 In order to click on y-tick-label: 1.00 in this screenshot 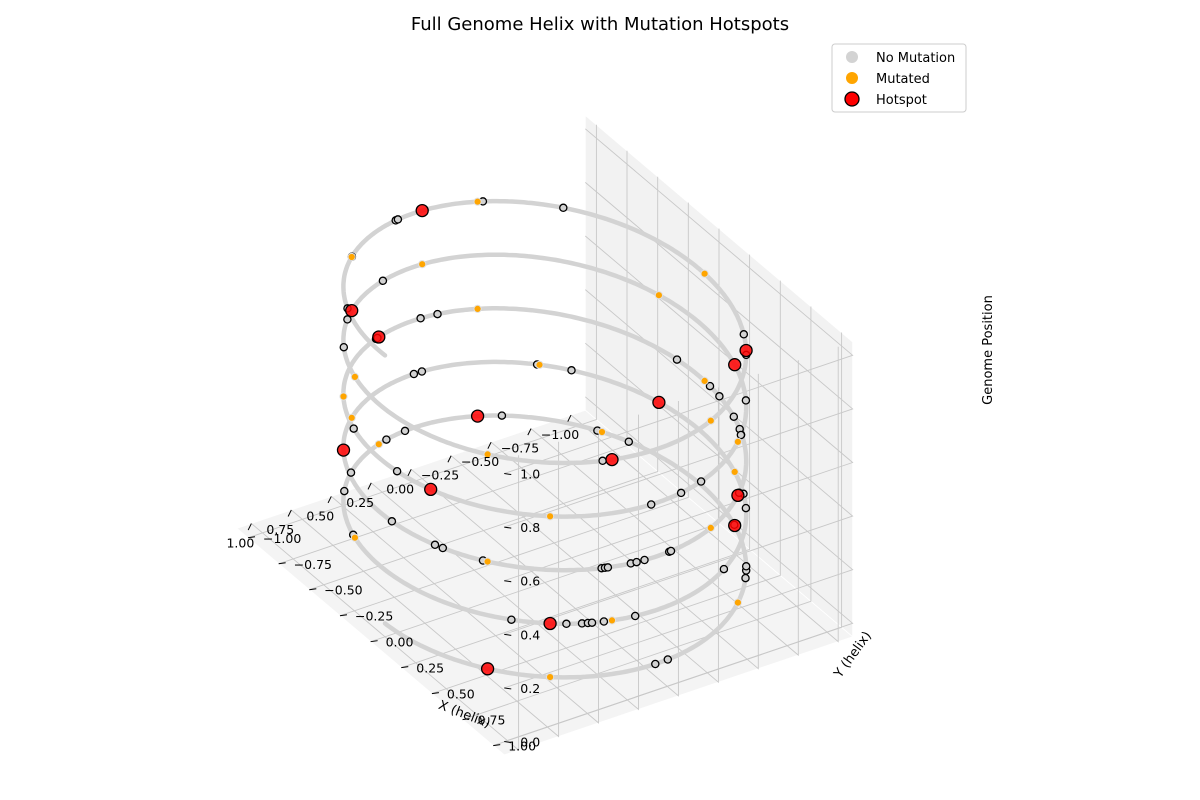, I will do `click(522, 746)`.